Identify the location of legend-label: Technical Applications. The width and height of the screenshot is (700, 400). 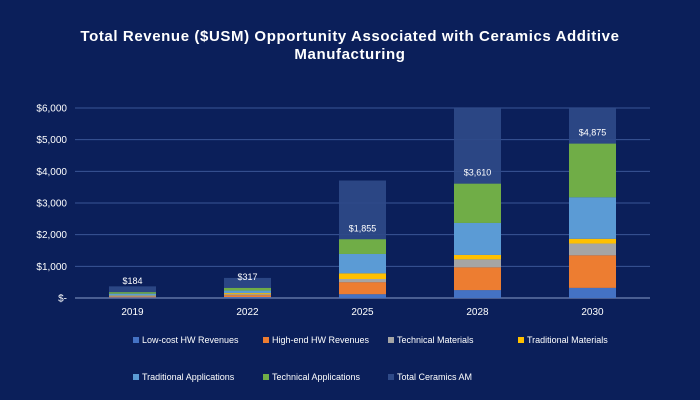
(316, 377).